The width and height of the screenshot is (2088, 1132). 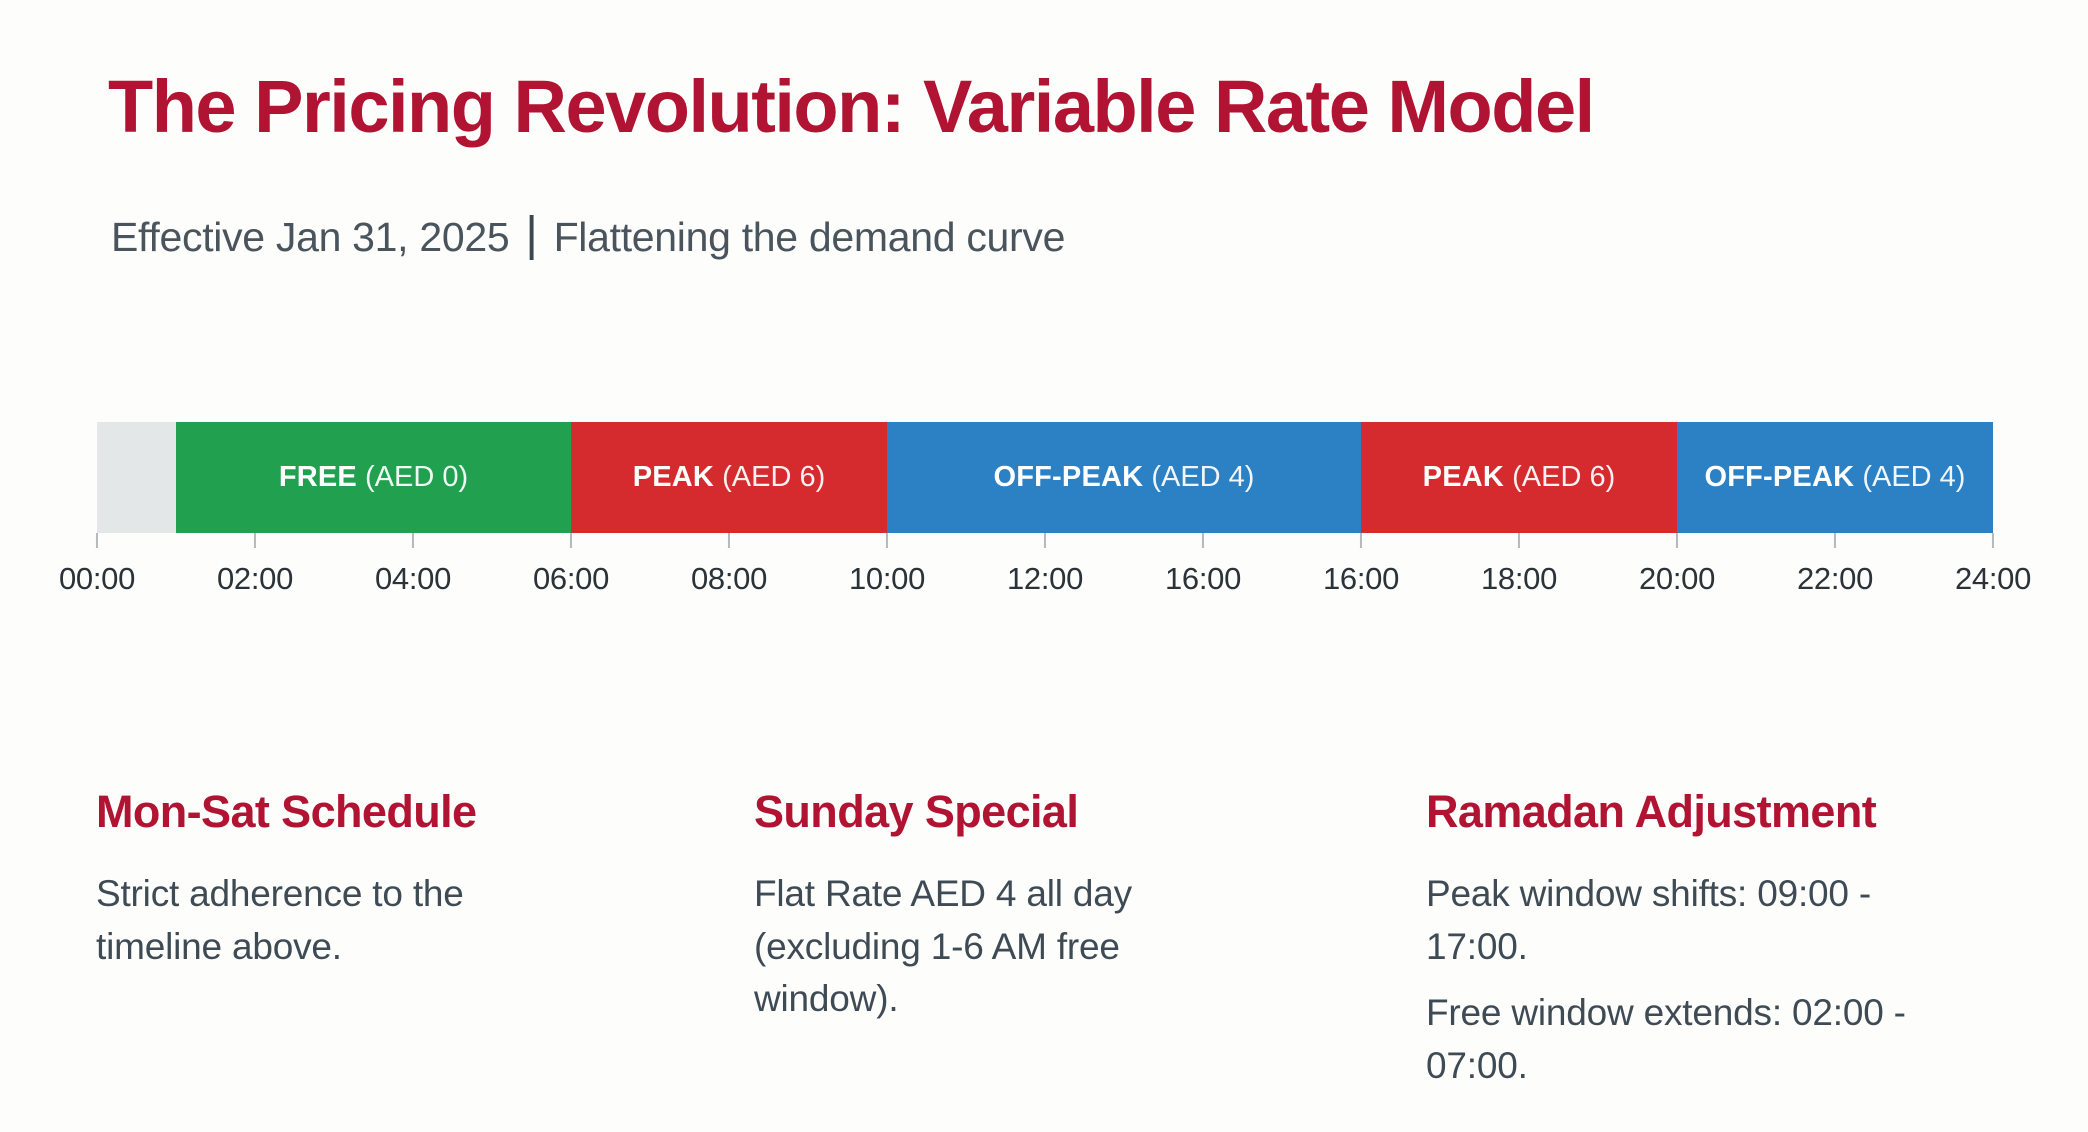 What do you see at coordinates (571, 578) in the screenshot?
I see `tick-label: 06:00` at bounding box center [571, 578].